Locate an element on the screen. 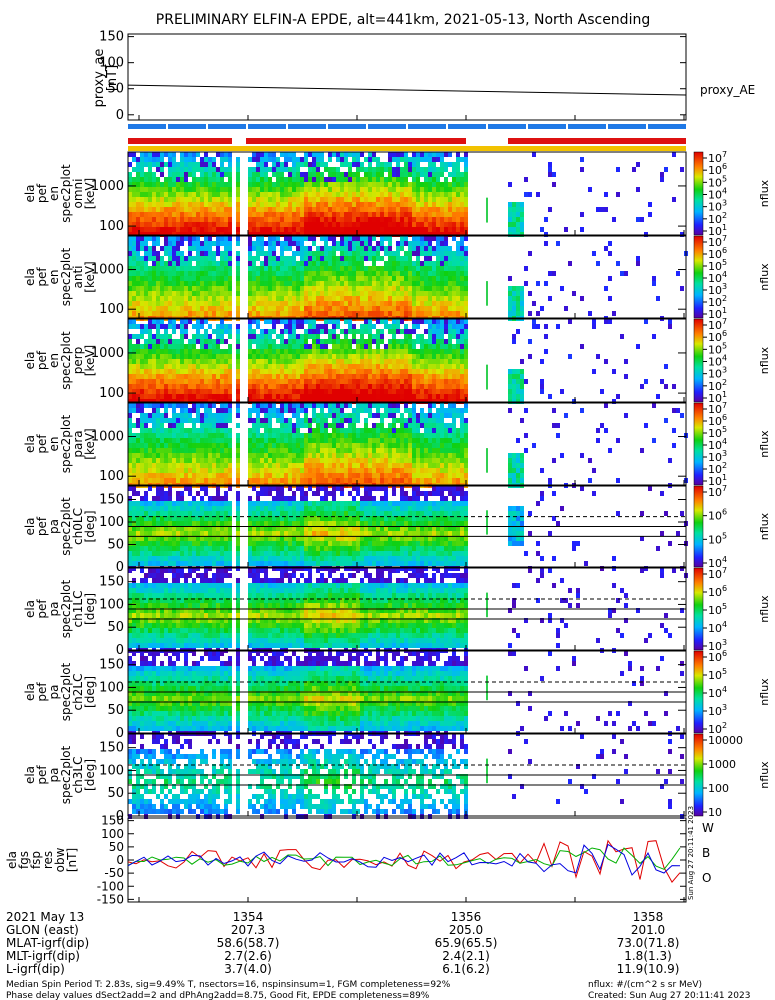 The width and height of the screenshot is (775, 1000). y-tick-label: 100 is located at coordinates (111, 393).